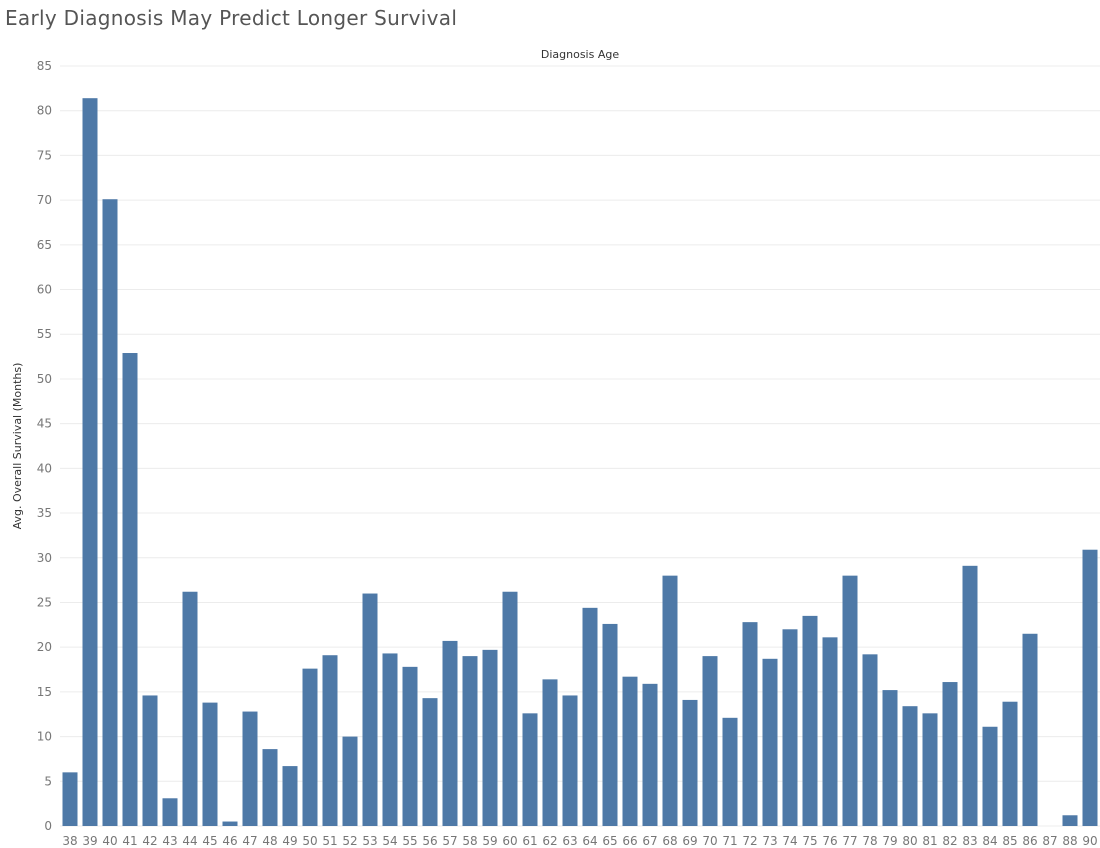 The width and height of the screenshot is (1100, 848). What do you see at coordinates (829, 841) in the screenshot?
I see `x-tick-label: 76` at bounding box center [829, 841].